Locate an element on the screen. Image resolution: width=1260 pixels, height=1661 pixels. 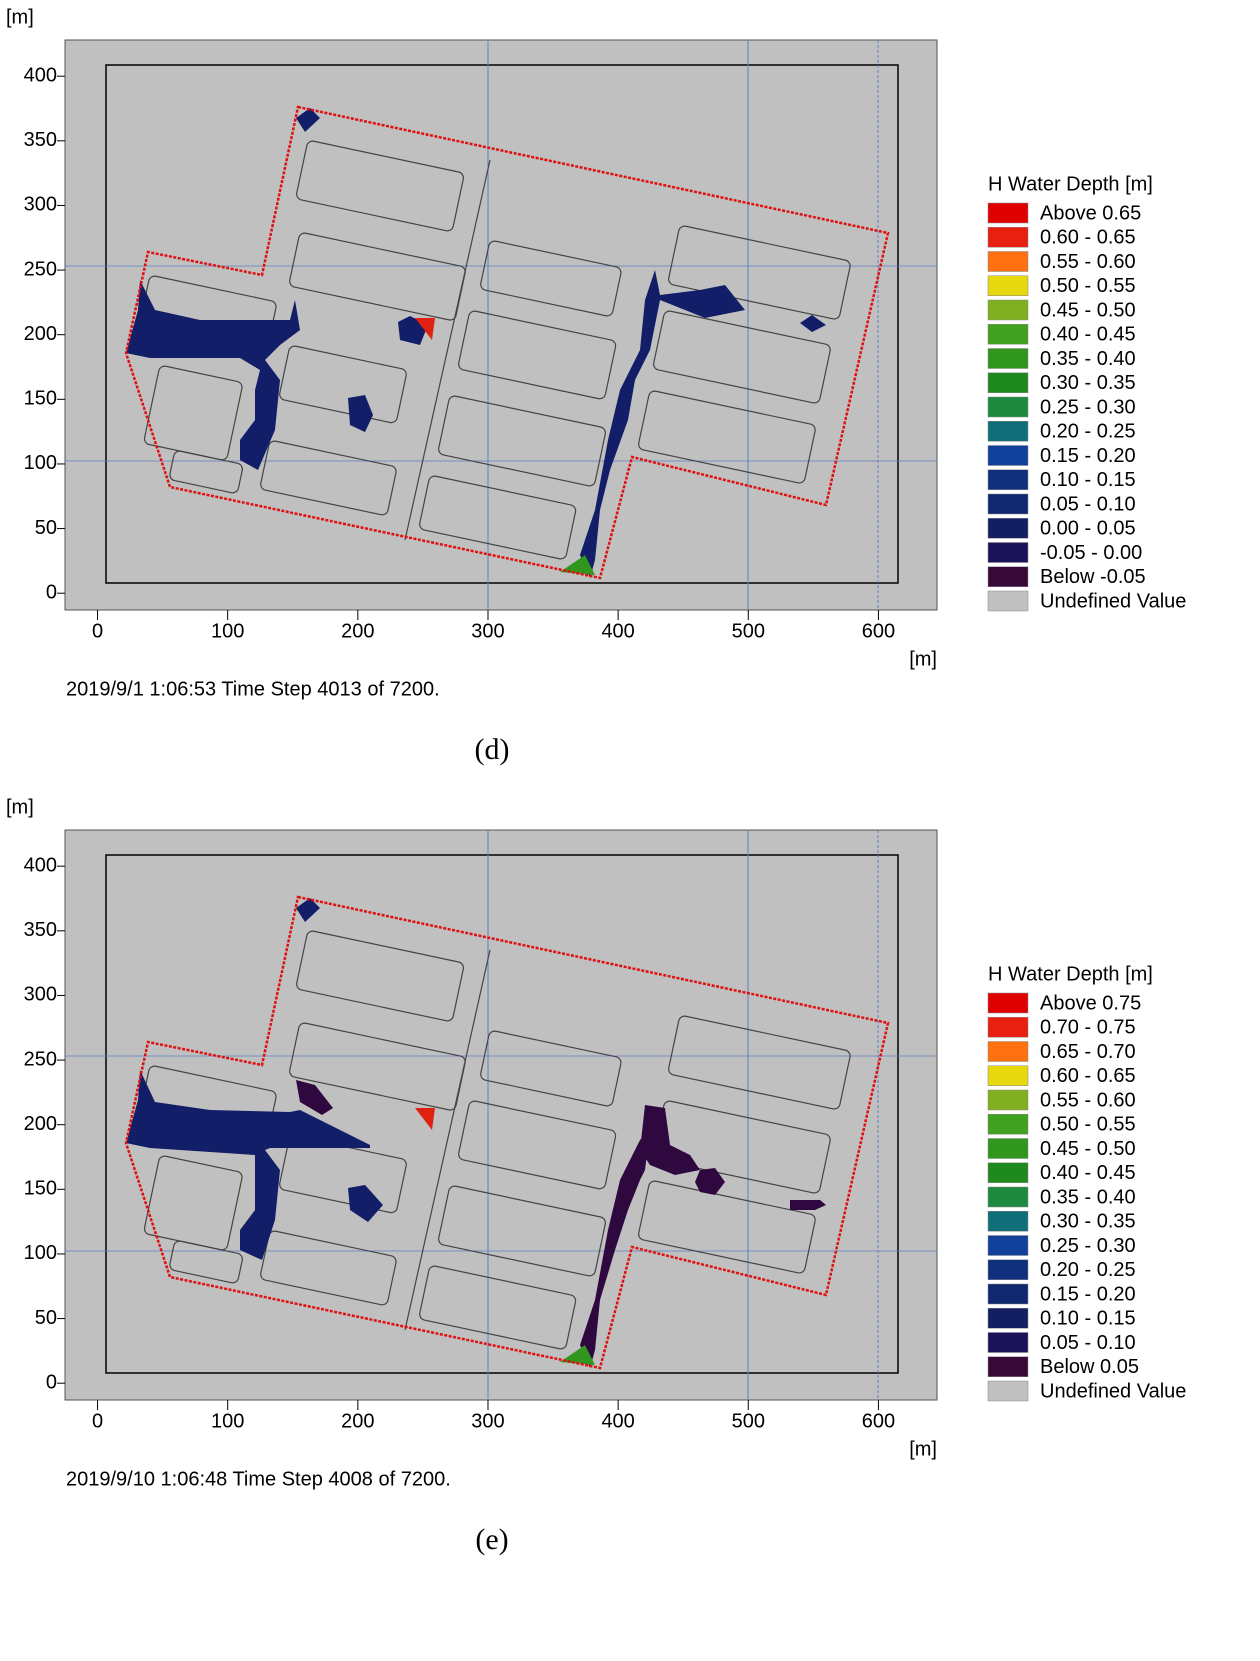
legend-label: 0.70 - 0.75 is located at coordinates (1088, 1028).